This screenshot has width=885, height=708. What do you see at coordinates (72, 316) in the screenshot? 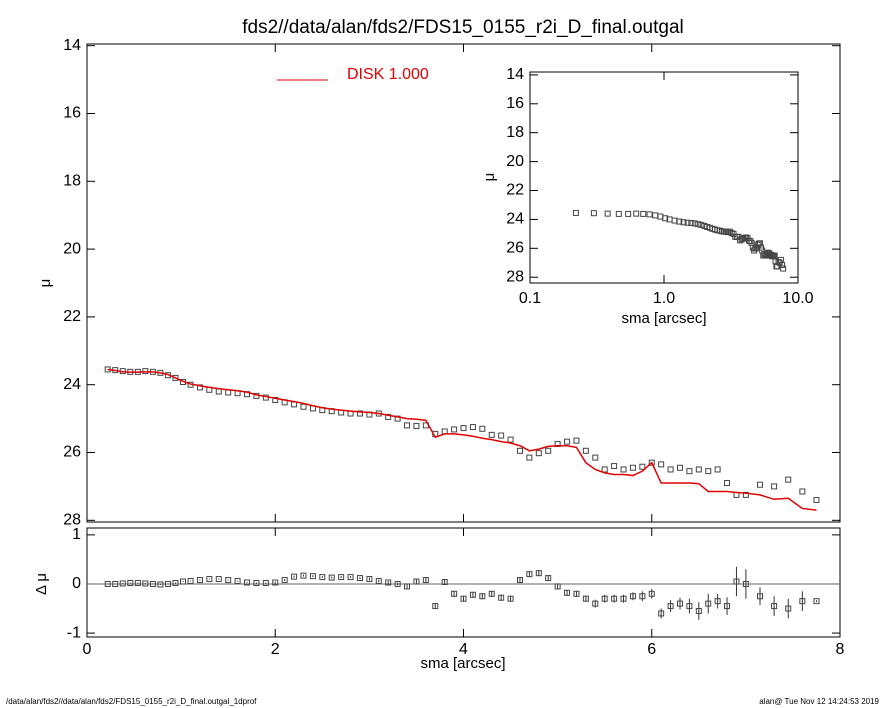
I see `y-tick-label: 22` at bounding box center [72, 316].